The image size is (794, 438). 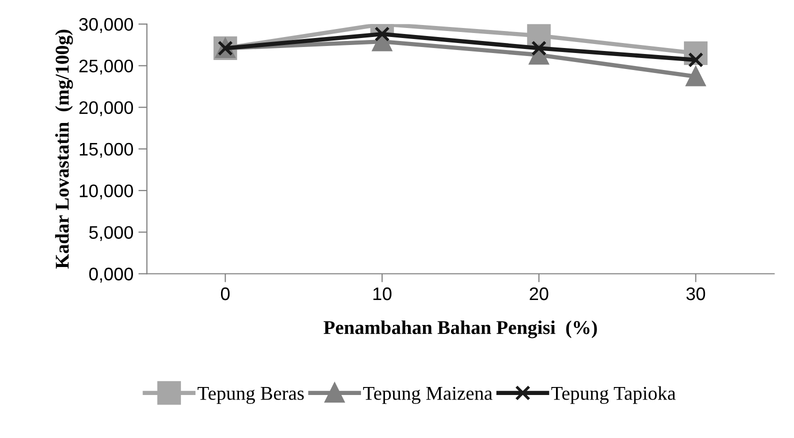 What do you see at coordinates (64, 149) in the screenshot?
I see `y-axis-title: Kadar Lovastatin (mg/100g)` at bounding box center [64, 149].